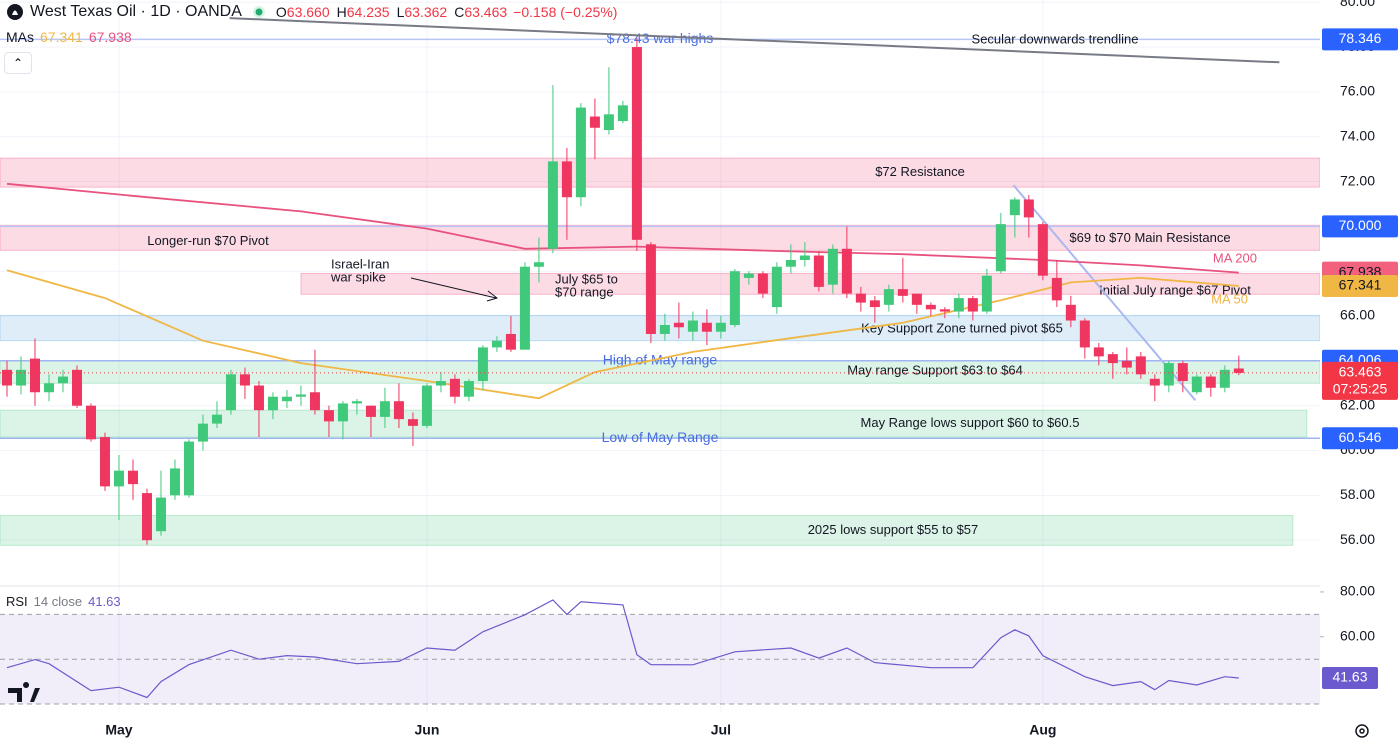  I want to click on ohlc-key: L, so click(400, 12).